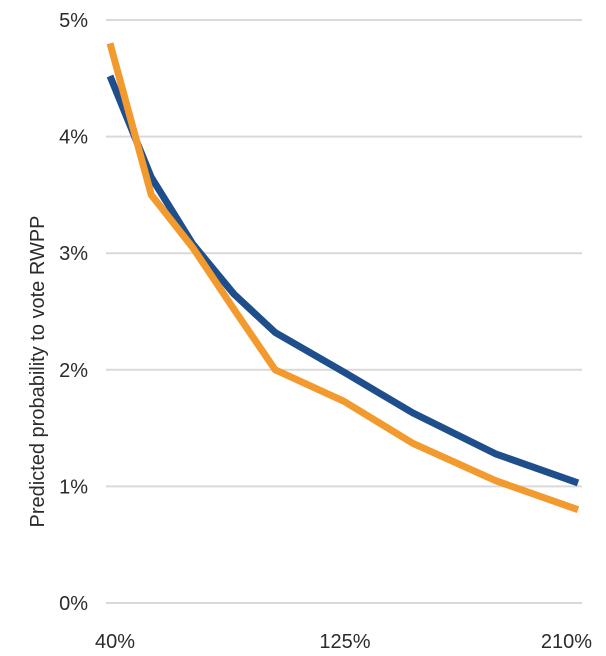 This screenshot has height=656, width=606. What do you see at coordinates (73, 371) in the screenshot?
I see `y-tick-label: 2%` at bounding box center [73, 371].